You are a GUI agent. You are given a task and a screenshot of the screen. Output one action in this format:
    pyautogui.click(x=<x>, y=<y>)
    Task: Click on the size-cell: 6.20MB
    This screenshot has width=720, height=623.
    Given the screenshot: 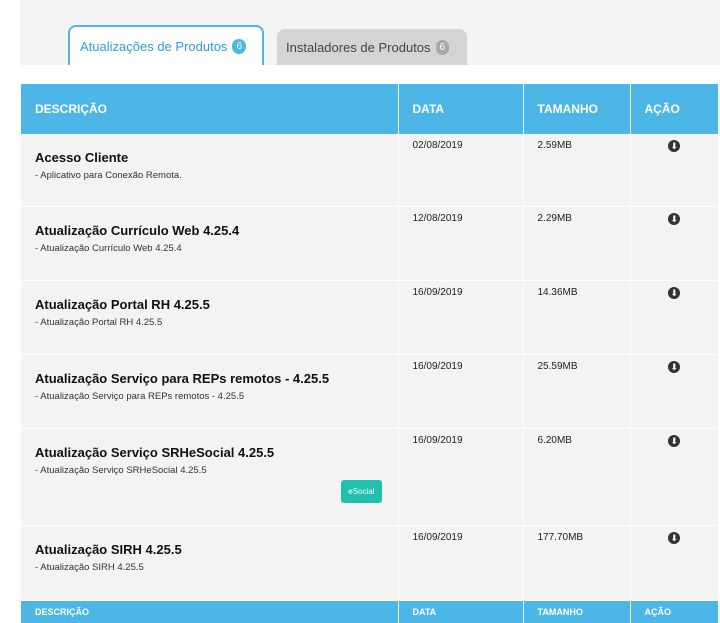 What is the action you would take?
    pyautogui.click(x=576, y=477)
    